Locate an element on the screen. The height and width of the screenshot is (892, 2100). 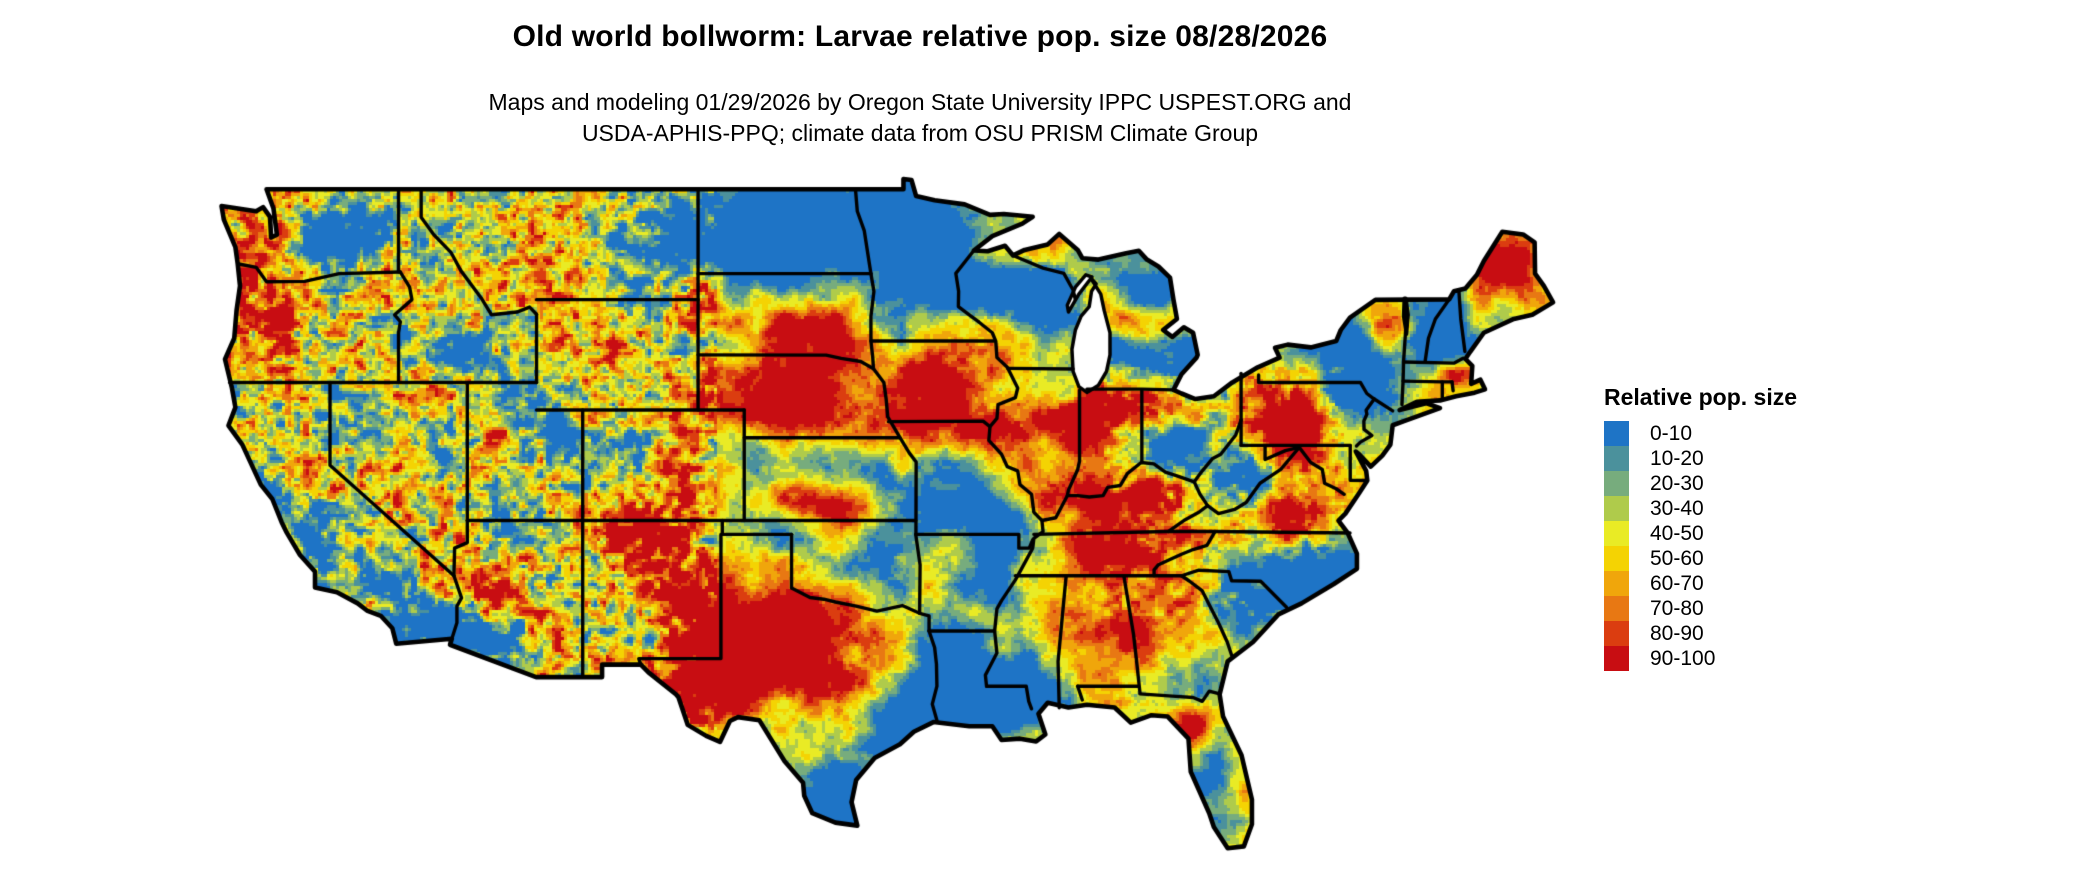
legend-item: 80-90 is located at coordinates (1700, 633).